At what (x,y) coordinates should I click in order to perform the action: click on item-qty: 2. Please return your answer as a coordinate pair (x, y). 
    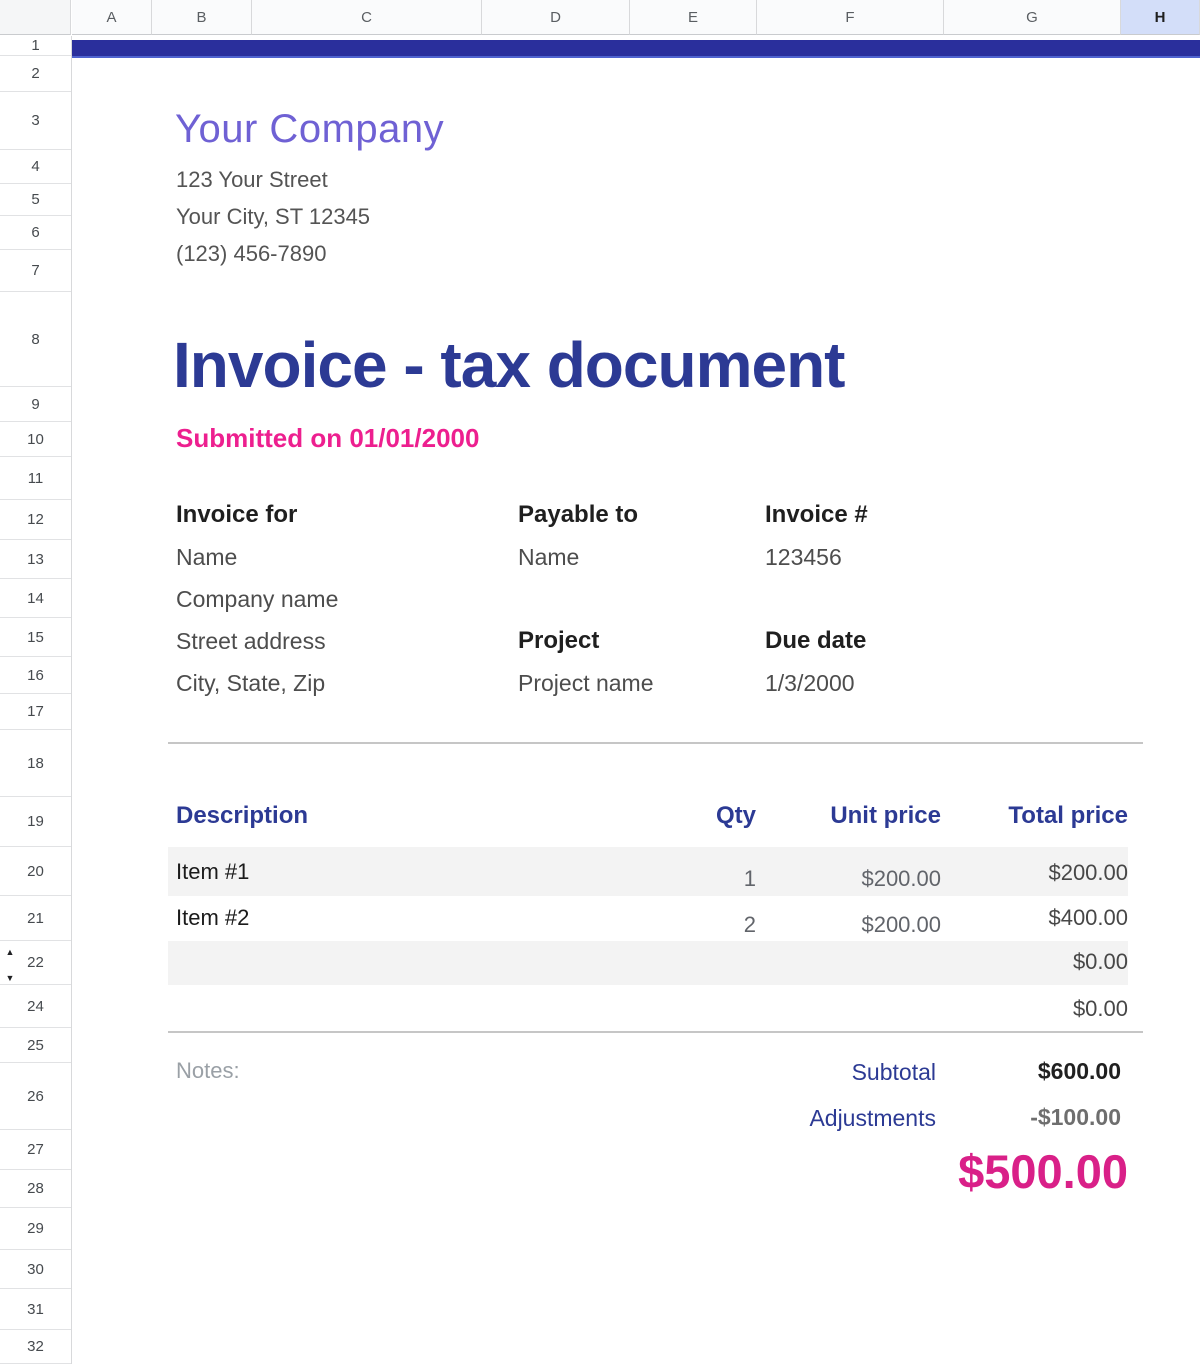
    Looking at the image, I should click on (749, 924).